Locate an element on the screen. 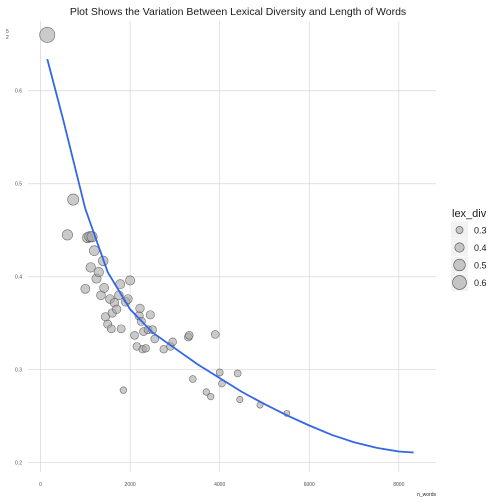 This screenshot has width=504, height=504. y-top-label-2: 2 is located at coordinates (7, 38).